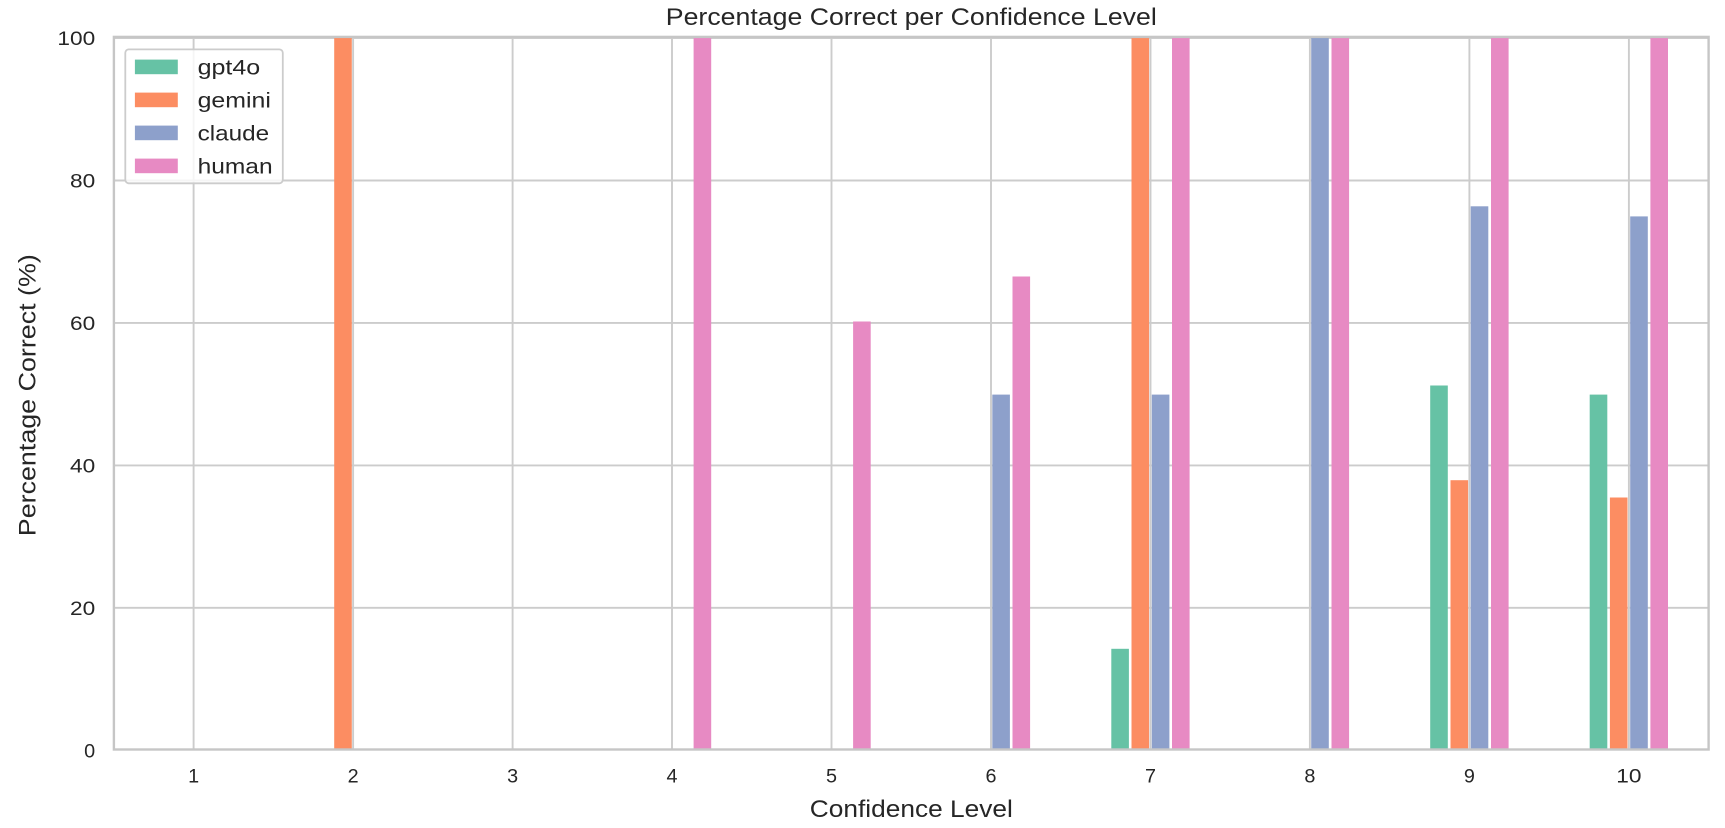 The width and height of the screenshot is (1725, 828). I want to click on svg-text: 20, so click(82, 609).